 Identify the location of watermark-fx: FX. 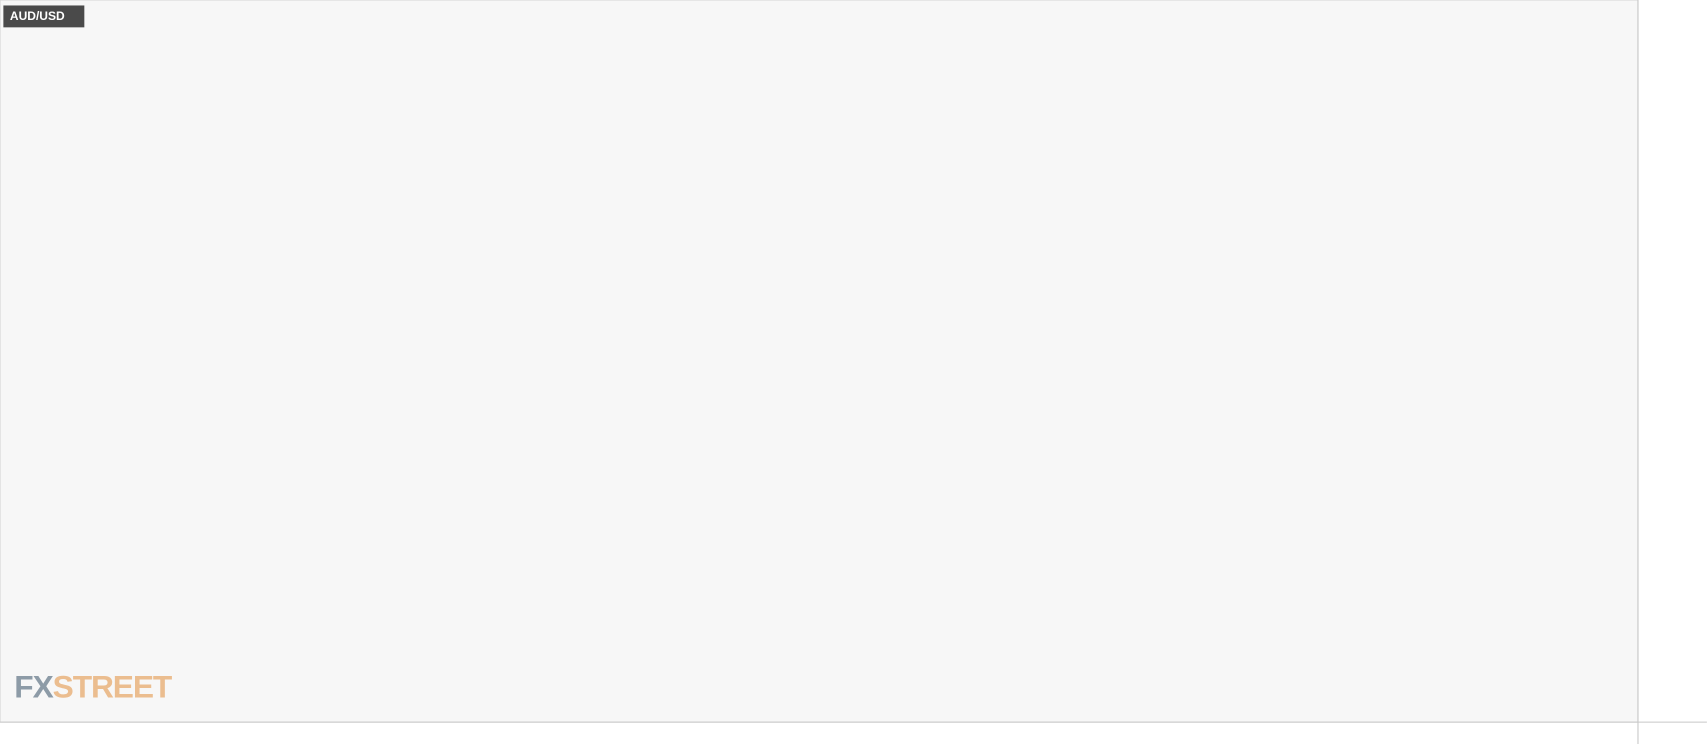
(33, 687).